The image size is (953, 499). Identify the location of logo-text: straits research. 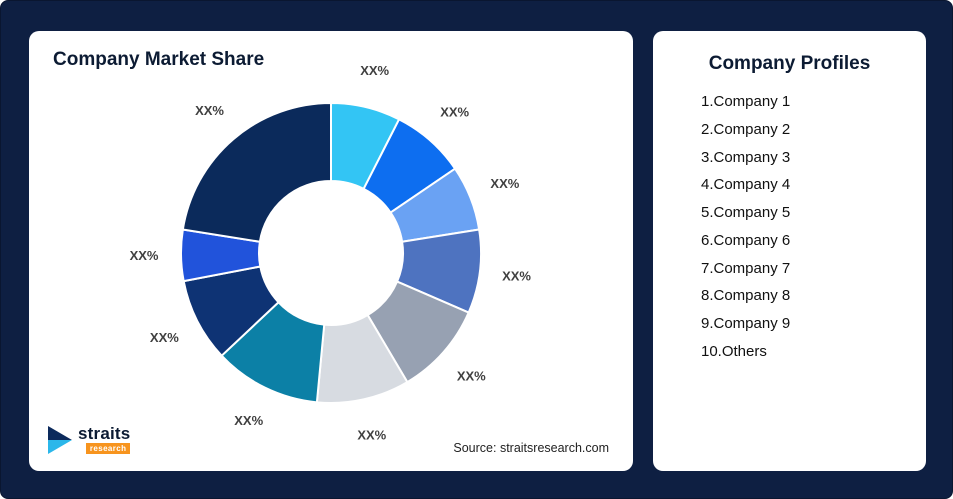
(104, 439).